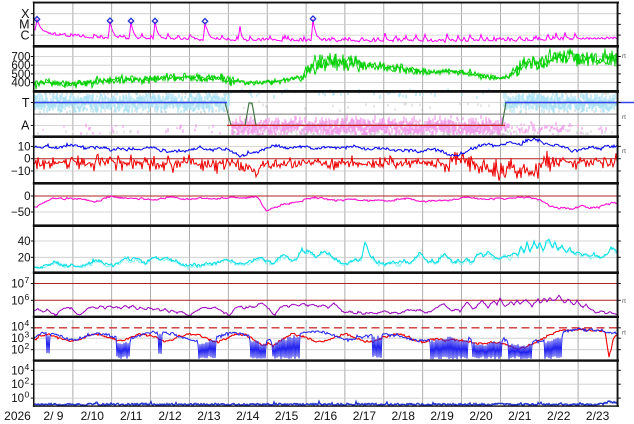 The height and width of the screenshot is (424, 634). What do you see at coordinates (248, 416) in the screenshot?
I see `svg-text: 2/14` at bounding box center [248, 416].